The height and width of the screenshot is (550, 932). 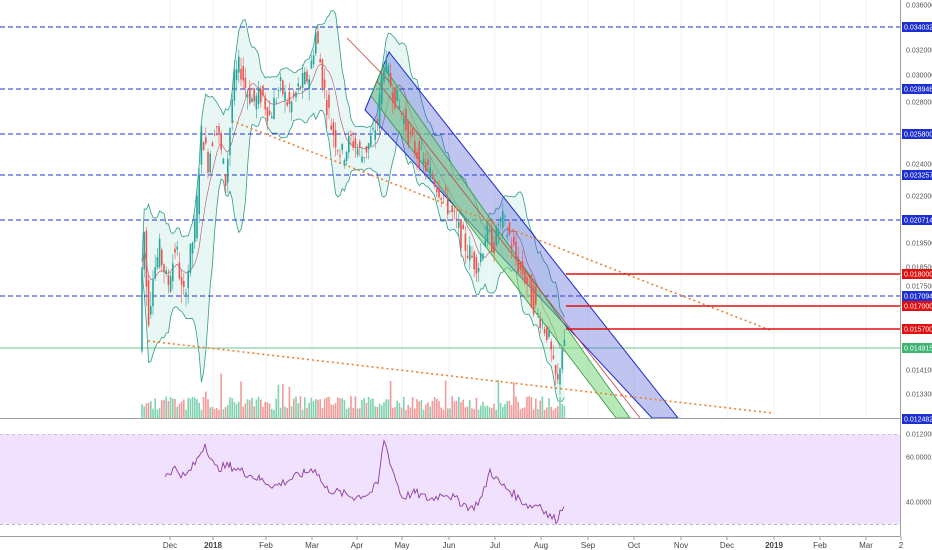 I want to click on price-tag-label: 0.034032, so click(x=918, y=28).